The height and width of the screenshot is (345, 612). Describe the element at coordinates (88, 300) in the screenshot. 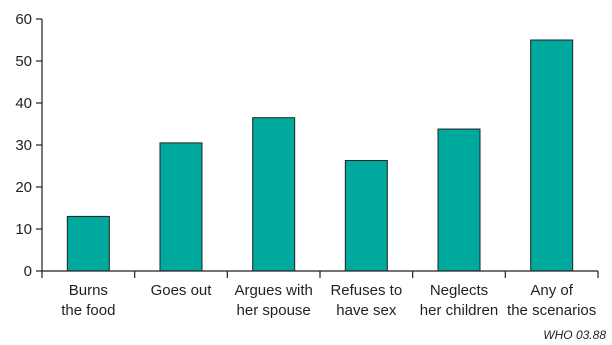

I see `x-category-label: Burns the food` at that location.